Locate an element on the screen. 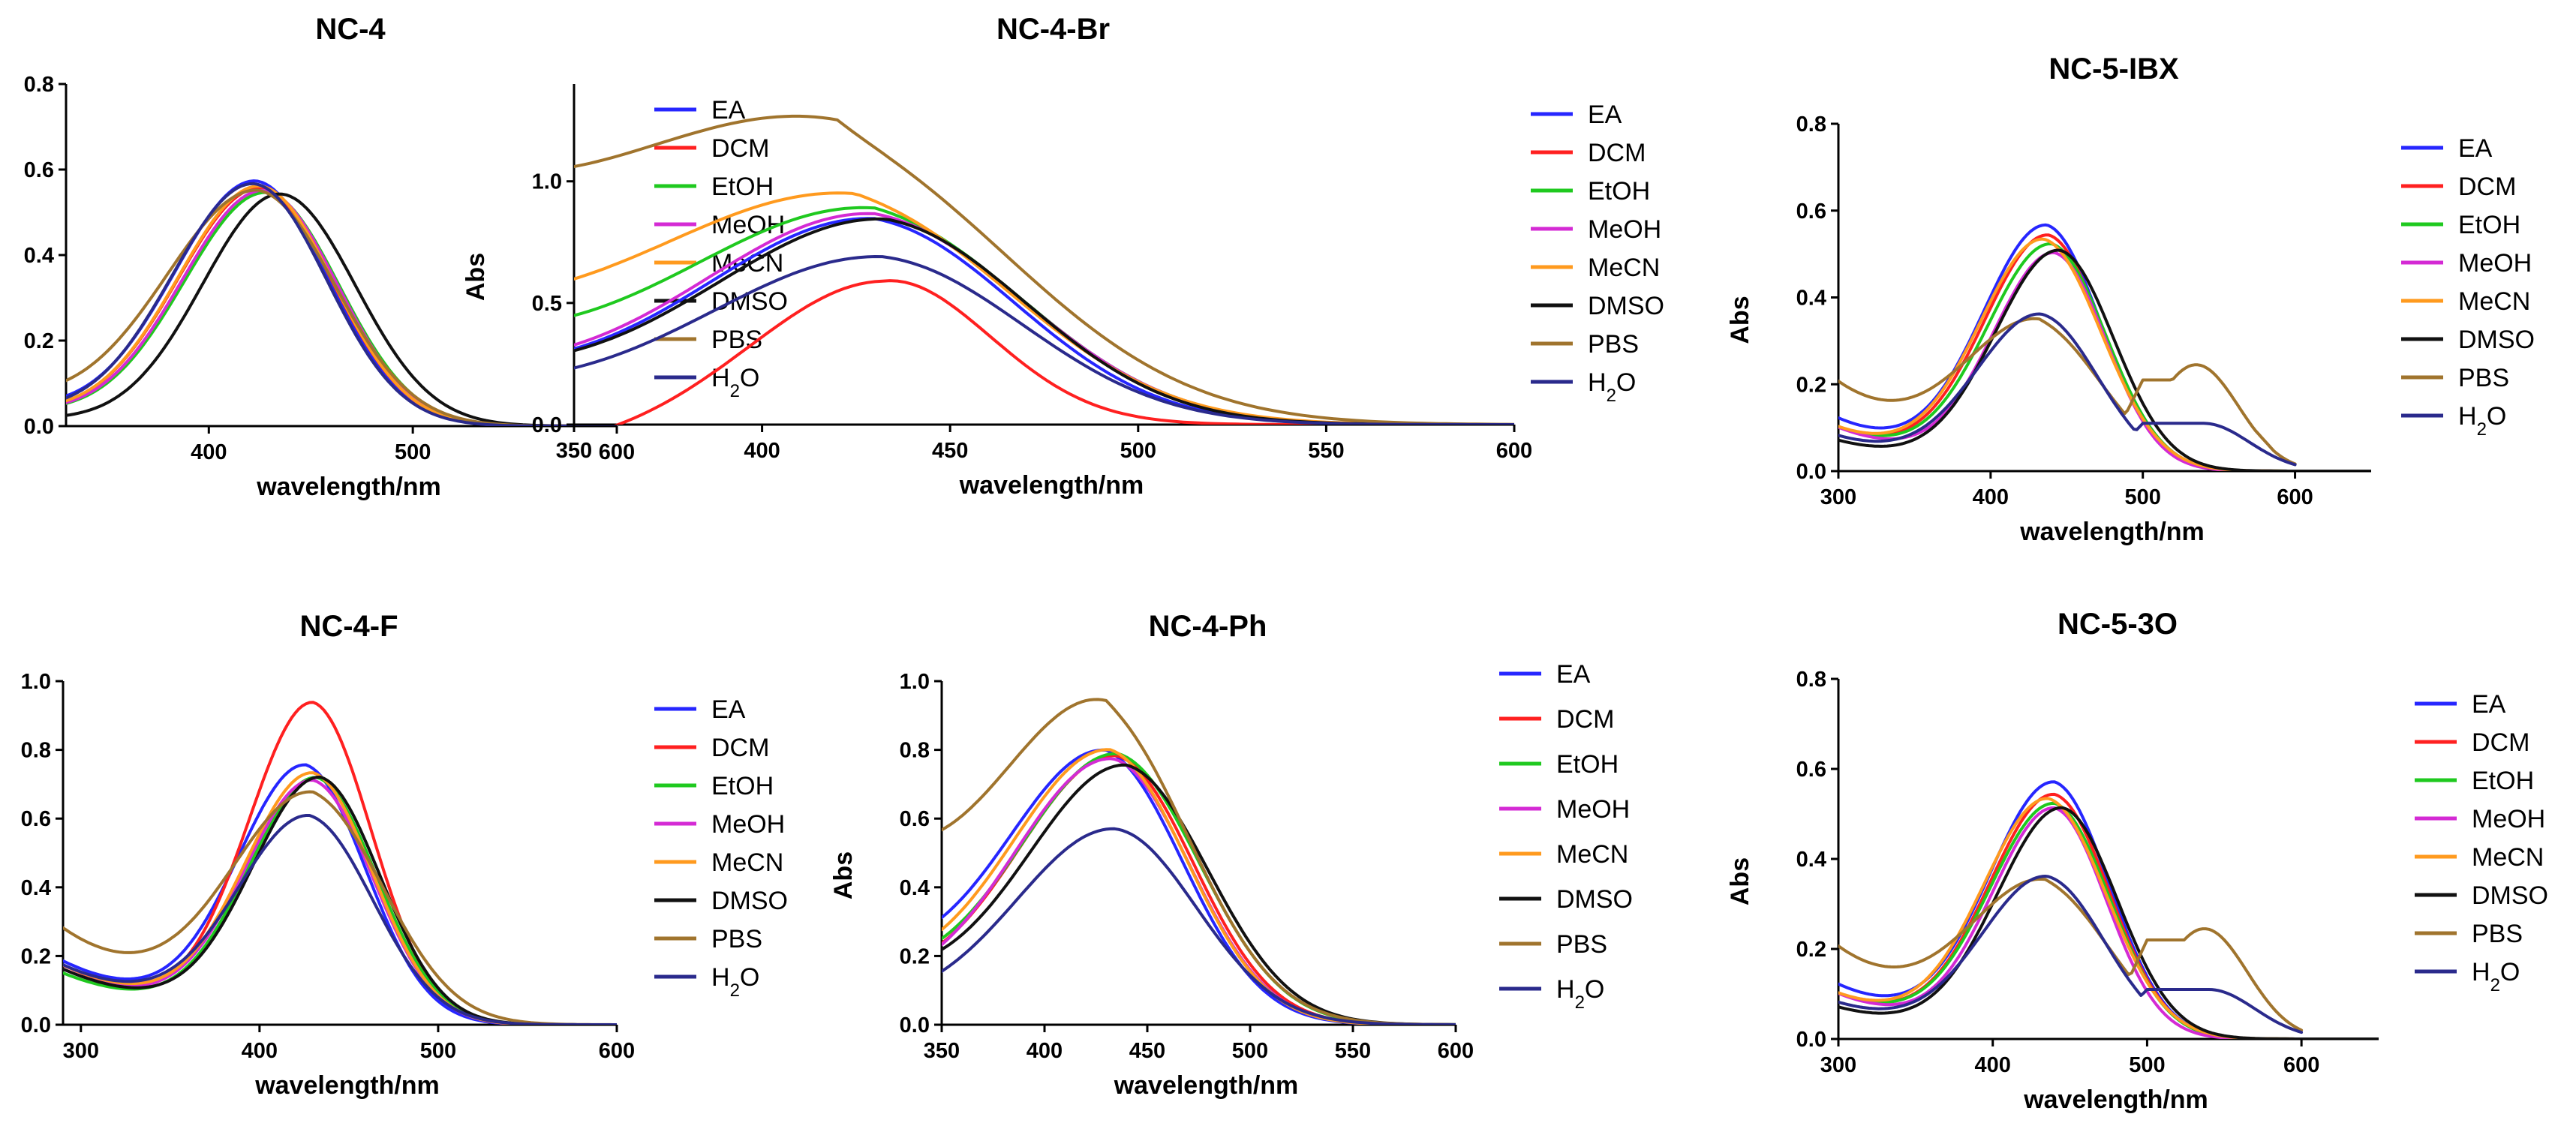  series-line-meoh is located at coordinates (2108, 923).